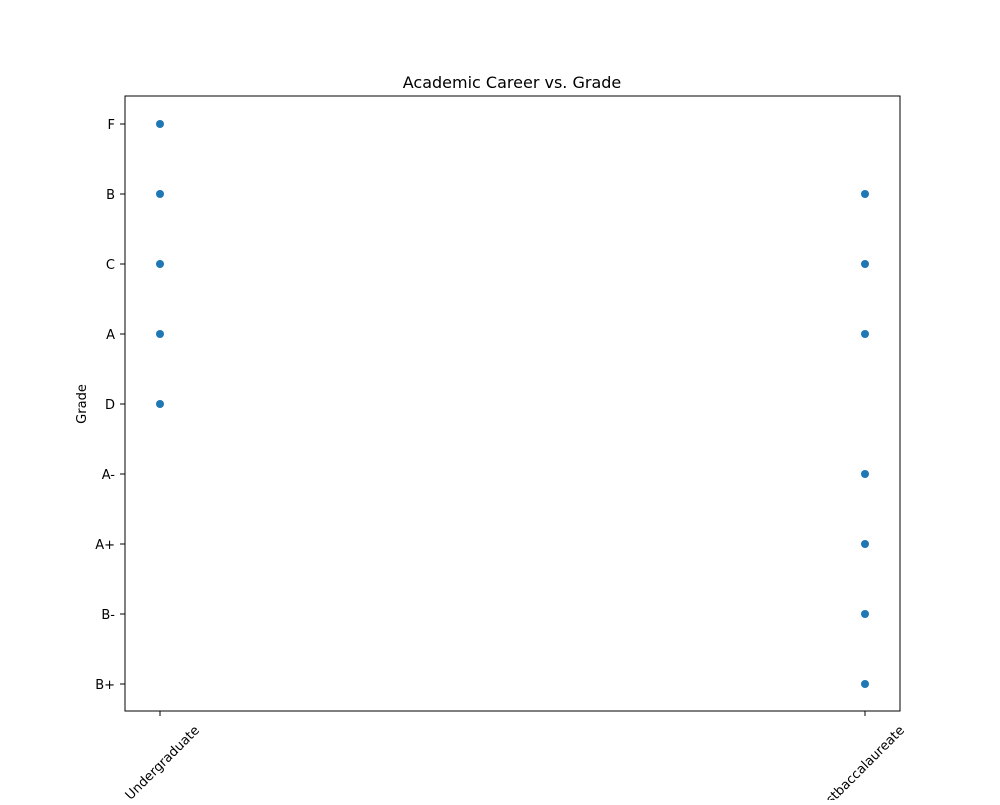 This screenshot has height=805, width=1000. What do you see at coordinates (110, 335) in the screenshot?
I see `y-tick-label: A` at bounding box center [110, 335].